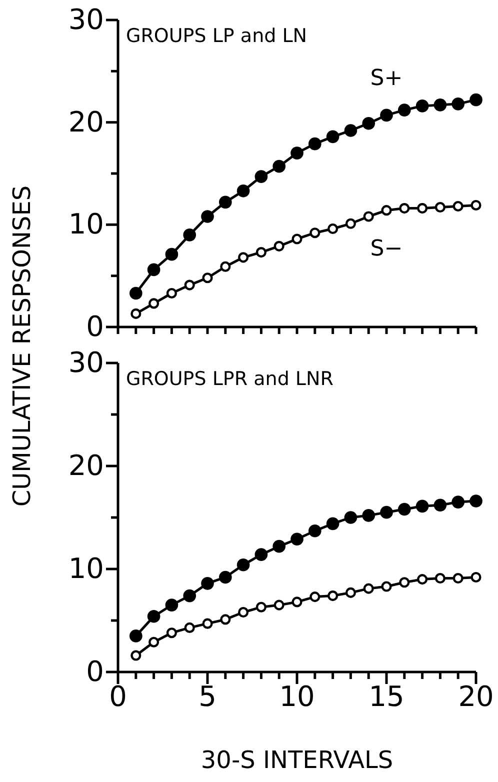 This screenshot has height=782, width=498. Describe the element at coordinates (386, 79) in the screenshot. I see `series-label: S+` at that location.